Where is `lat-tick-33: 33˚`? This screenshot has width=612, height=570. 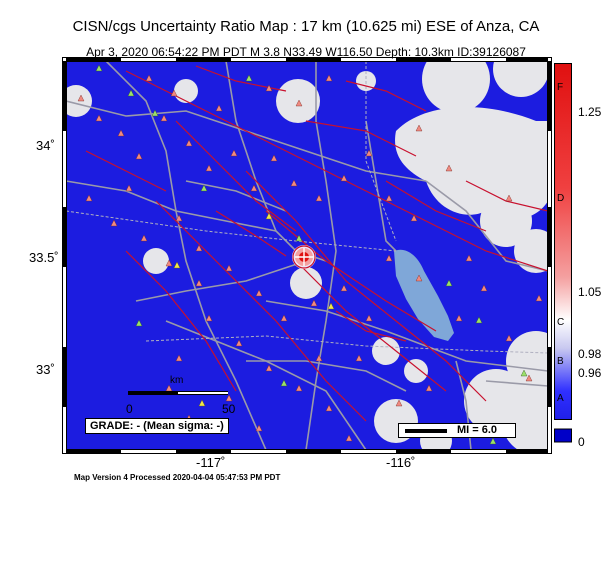
lat-tick-33: 33˚ is located at coordinates (45, 369).